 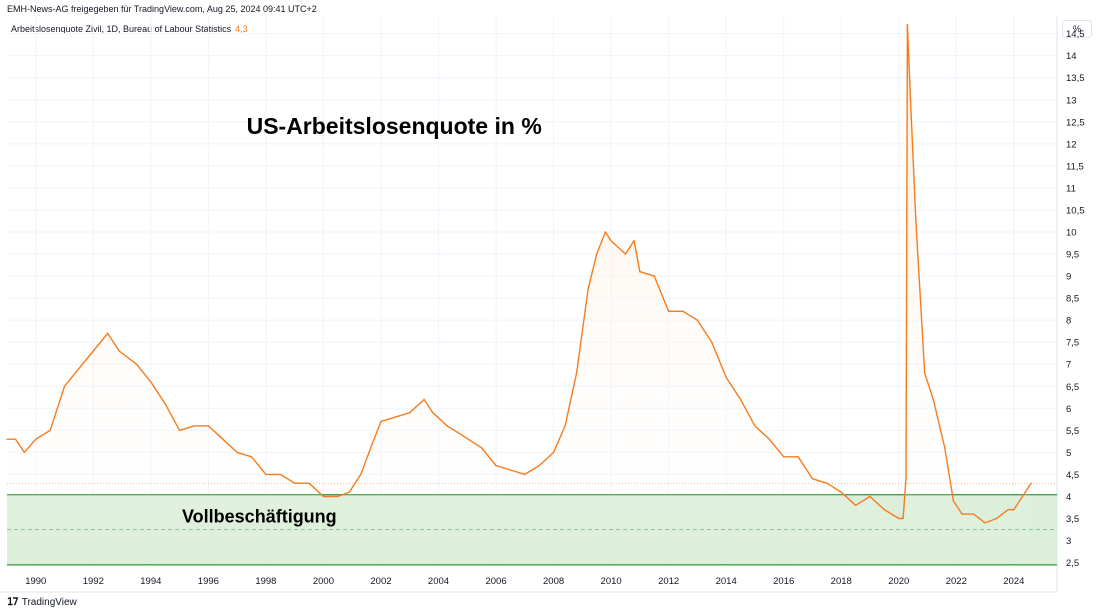 What do you see at coordinates (265, 581) in the screenshot?
I see `x-tick-label: 1998` at bounding box center [265, 581].